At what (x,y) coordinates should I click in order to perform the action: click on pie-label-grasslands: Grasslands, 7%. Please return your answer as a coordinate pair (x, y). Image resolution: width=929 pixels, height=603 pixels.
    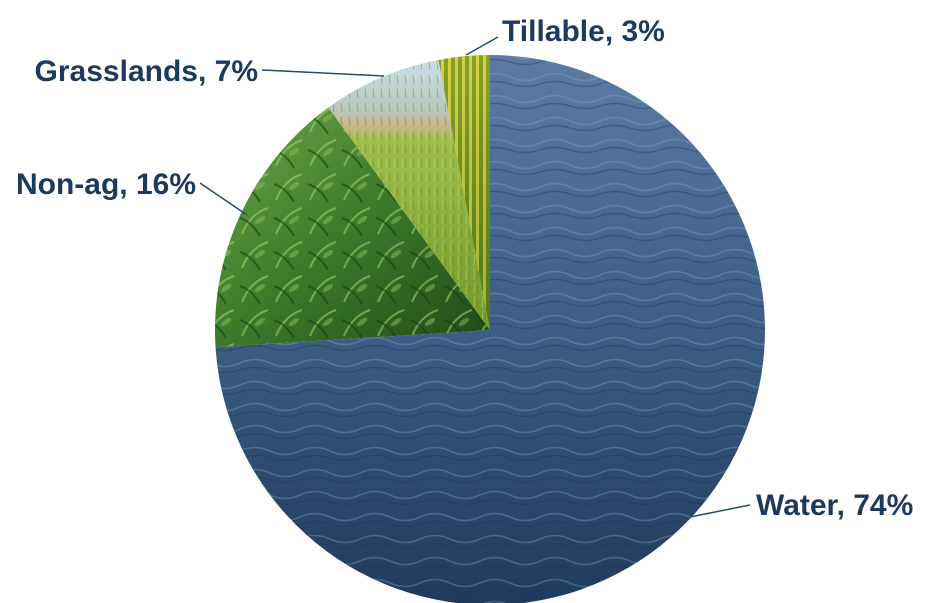
    Looking at the image, I should click on (146, 71).